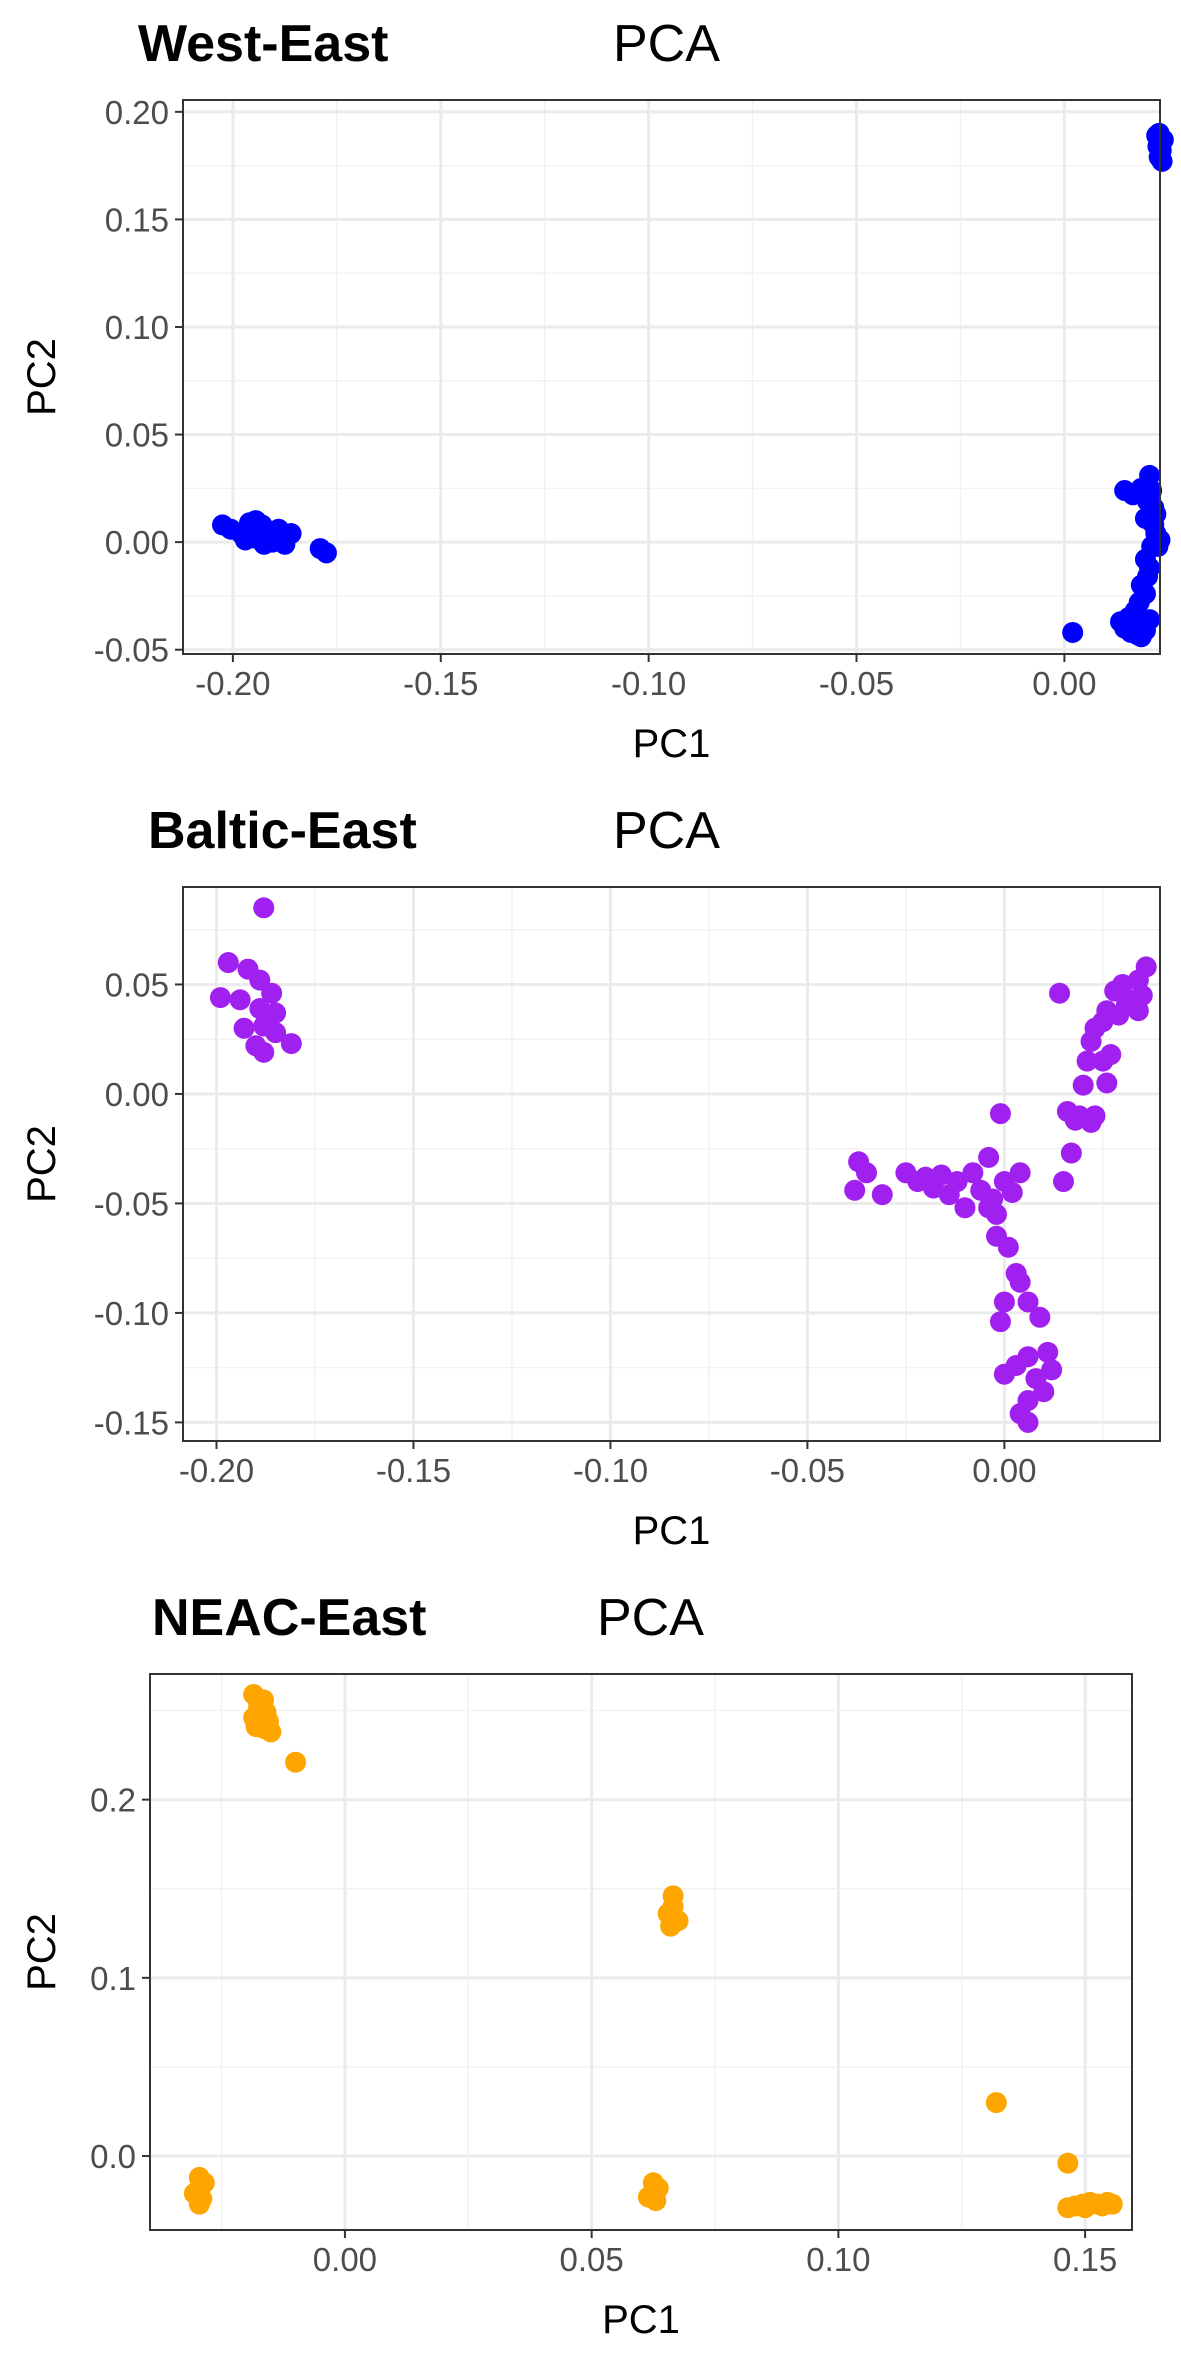  I want to click on x-tick-label: 0.05, so click(592, 2259).